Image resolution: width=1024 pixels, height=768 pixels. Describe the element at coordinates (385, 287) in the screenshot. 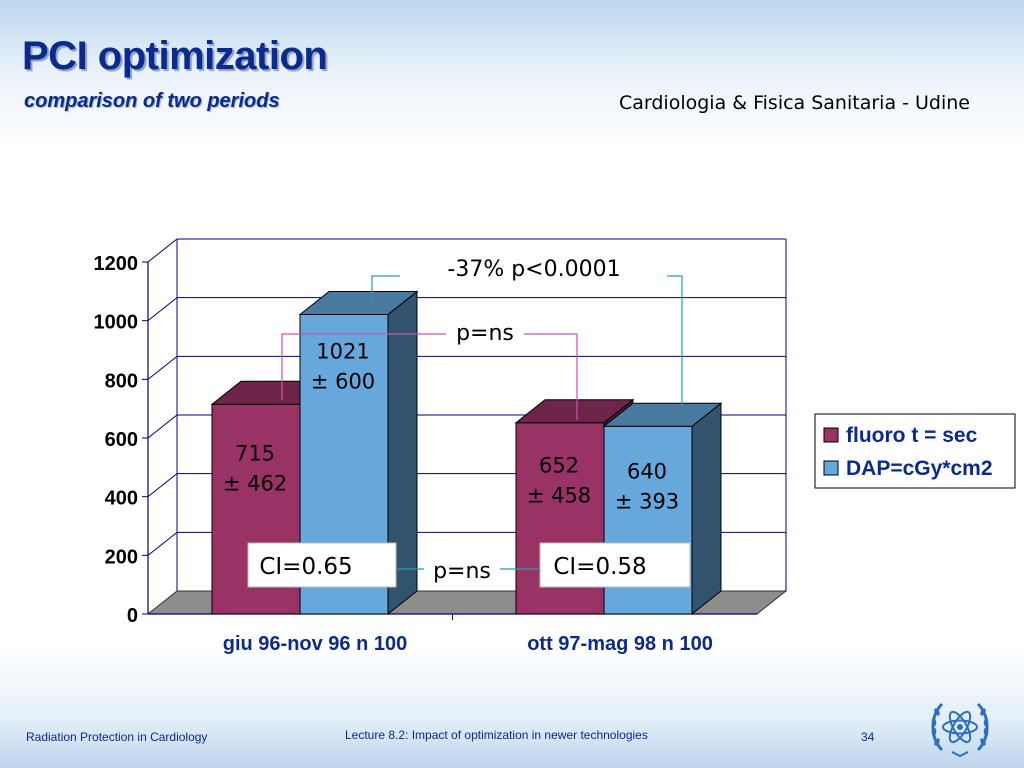

I see `dap-bracket-left` at that location.